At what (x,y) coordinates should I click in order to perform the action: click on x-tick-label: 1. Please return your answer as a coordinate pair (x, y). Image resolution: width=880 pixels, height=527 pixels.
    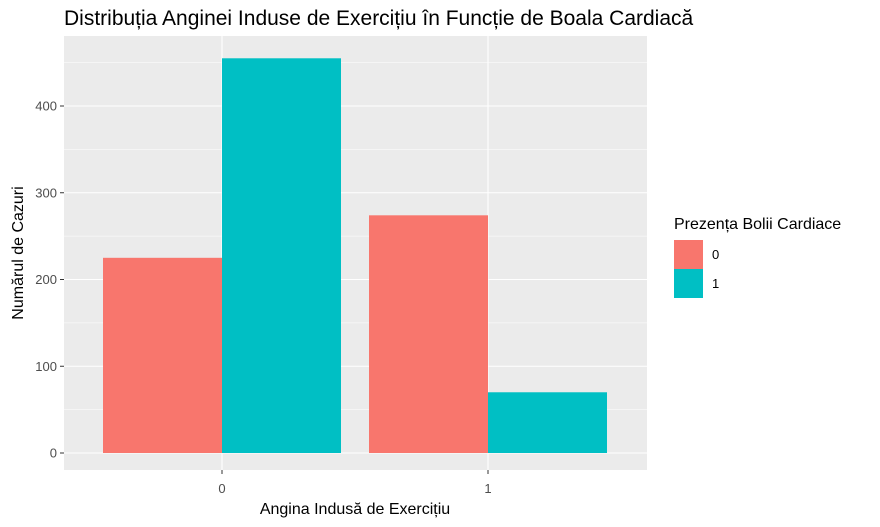
    Looking at the image, I should click on (487, 488).